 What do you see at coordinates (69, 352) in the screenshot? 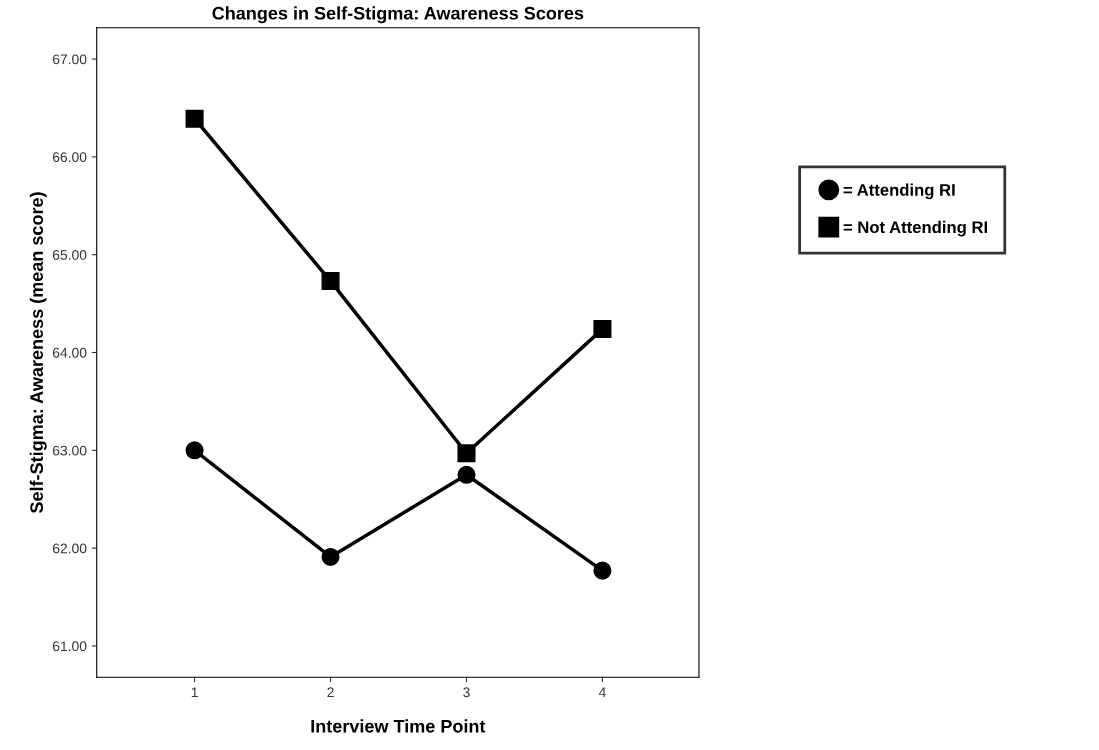
I see `y-tick-label: 64.00` at bounding box center [69, 352].